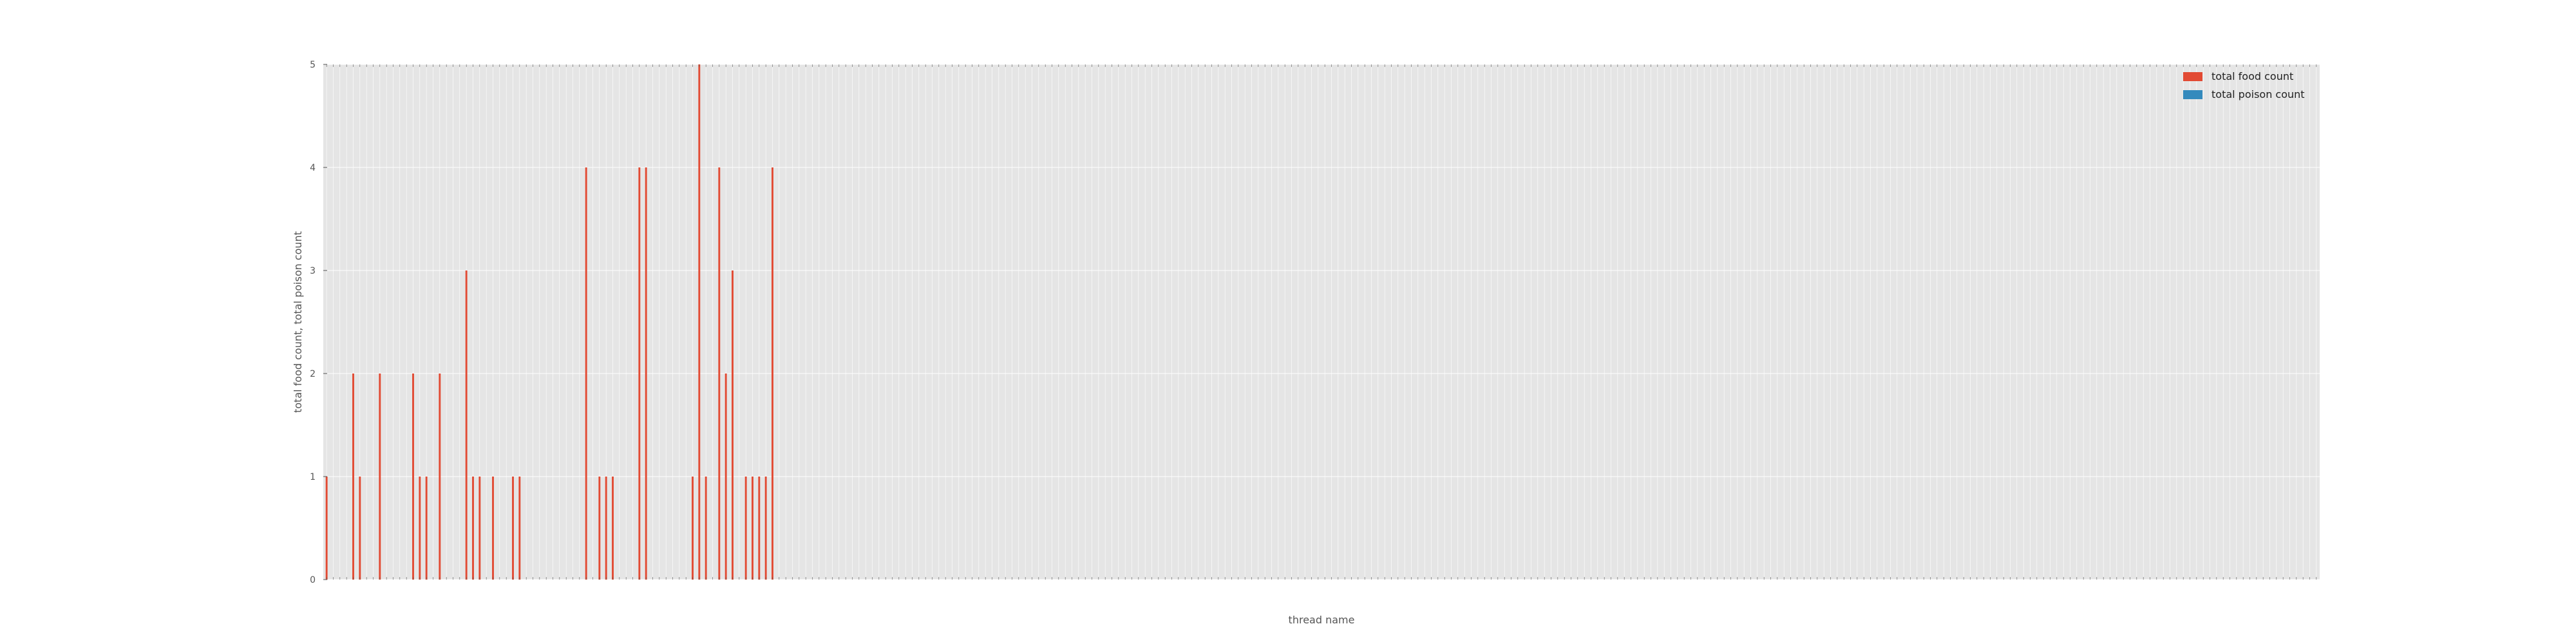 The image size is (2576, 644). Describe the element at coordinates (313, 65) in the screenshot. I see `y-tick-label: 5` at that location.